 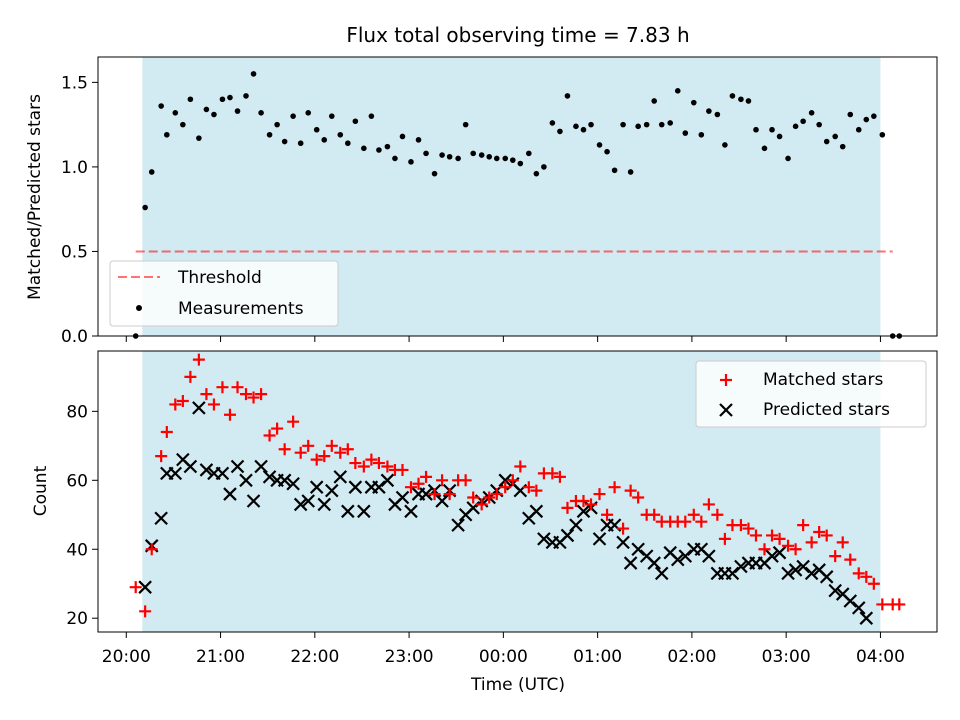 What do you see at coordinates (726, 410) in the screenshot?
I see `legend-predicted-swatch` at bounding box center [726, 410].